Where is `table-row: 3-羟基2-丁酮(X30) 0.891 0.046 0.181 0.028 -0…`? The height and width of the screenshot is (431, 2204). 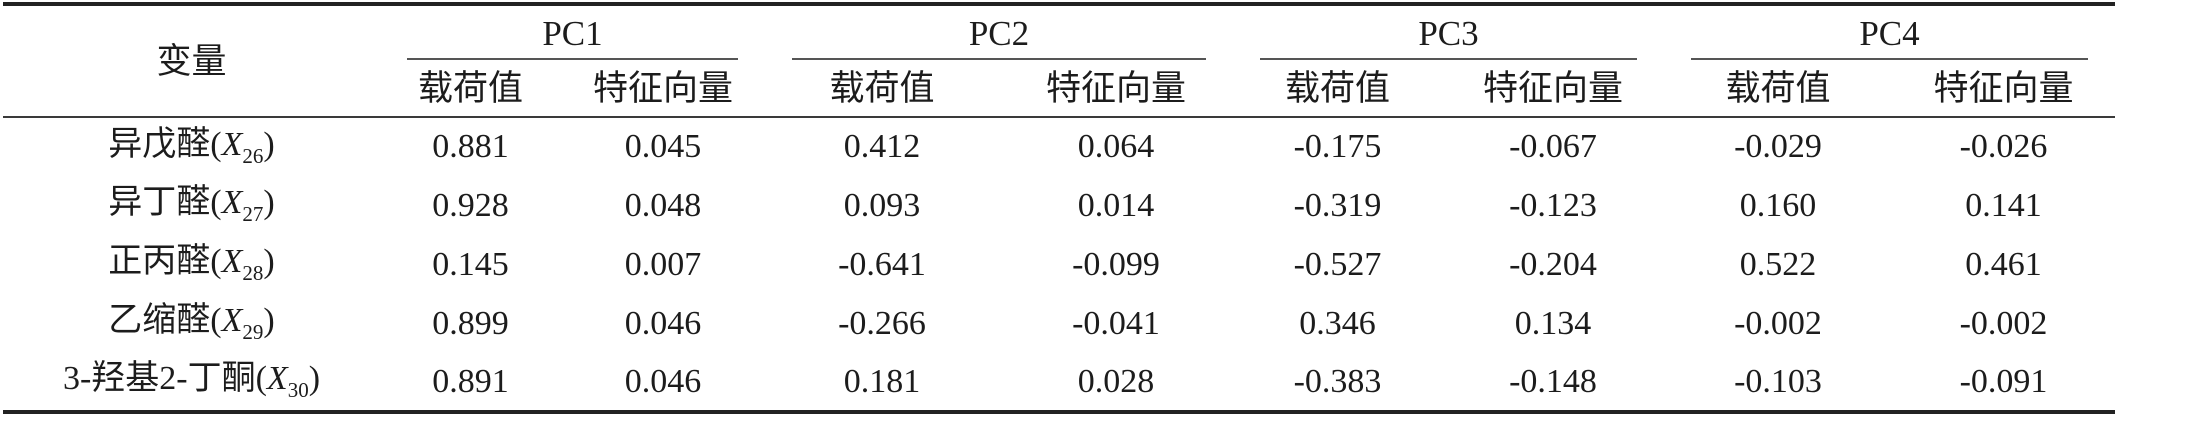
table-row: 3-羟基2-丁酮(X30) 0.891 0.046 0.181 0.028 -0… is located at coordinates (1059, 382).